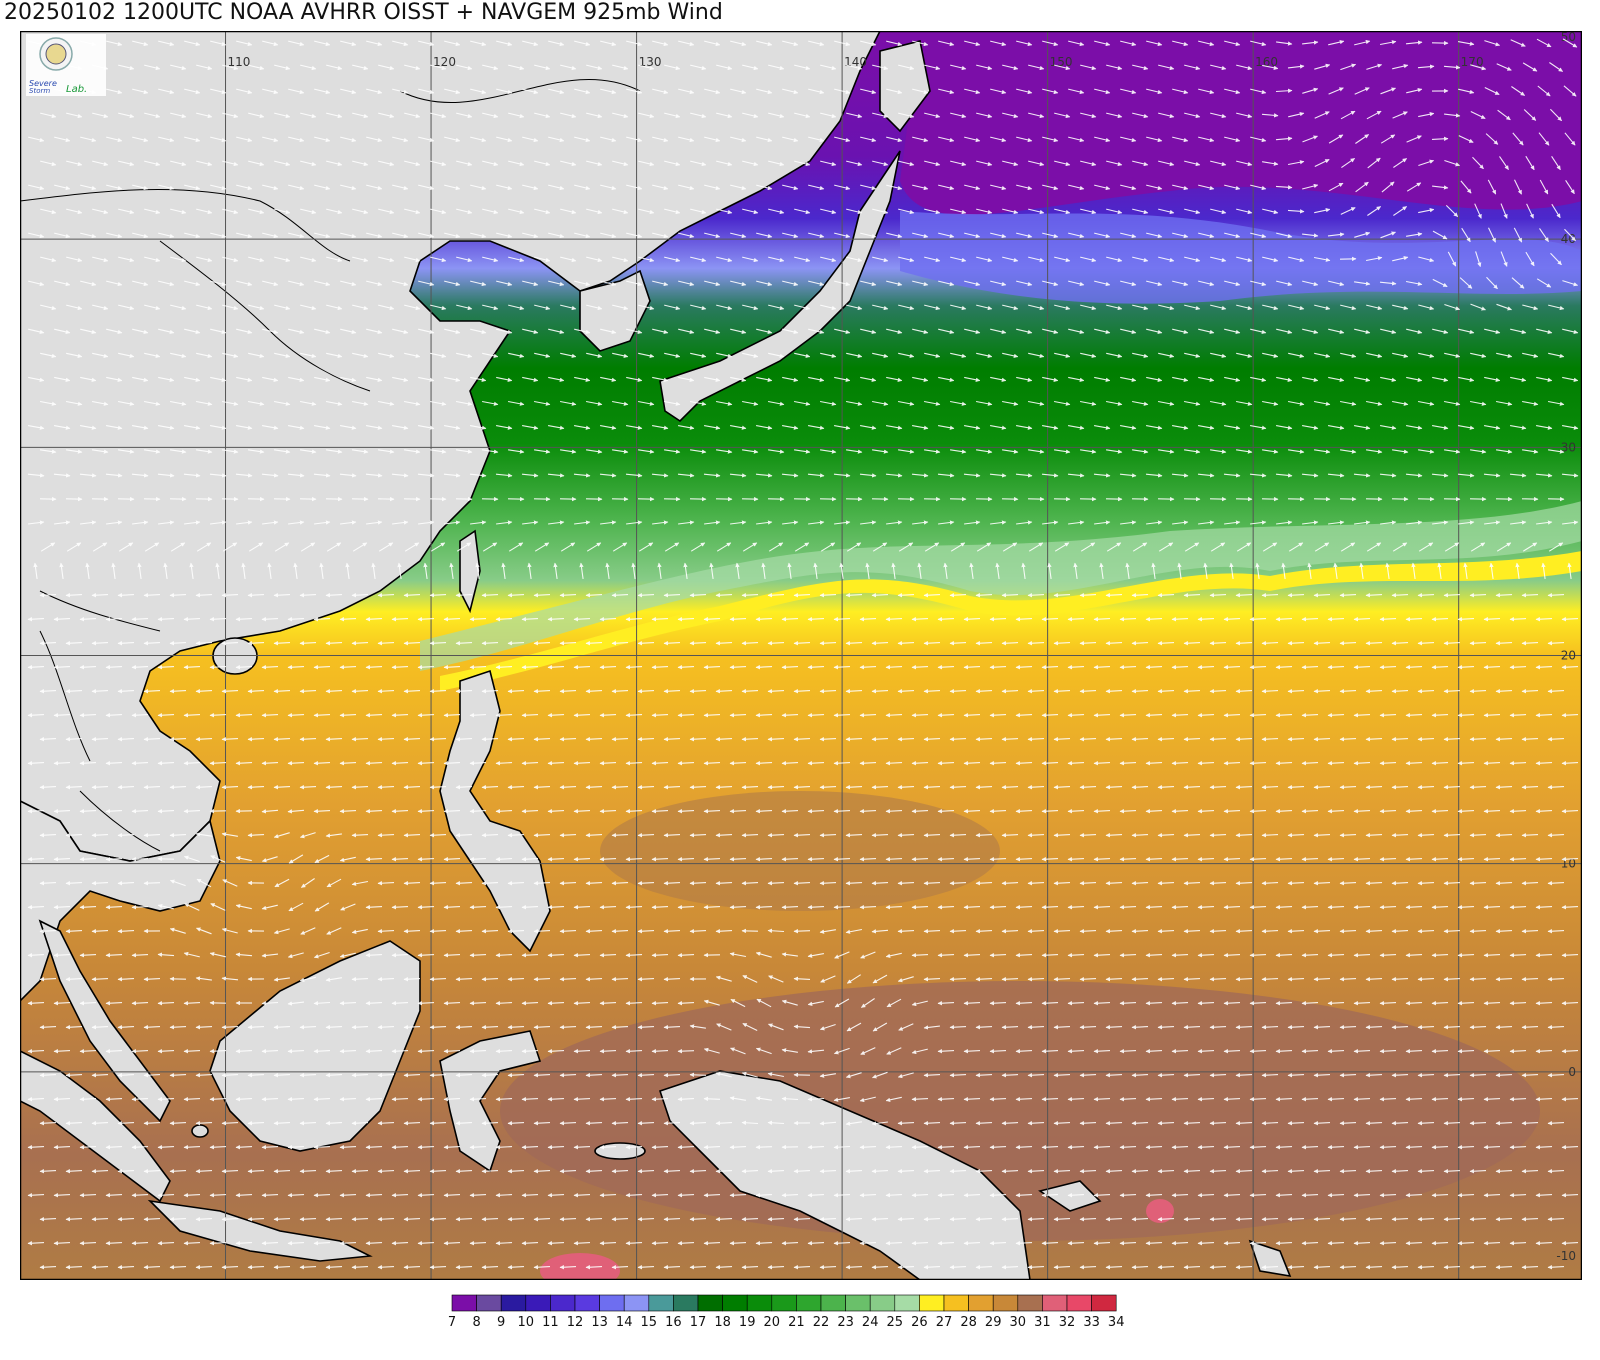 The width and height of the screenshot is (1600, 1360). What do you see at coordinates (919, 1322) in the screenshot?
I see `colorbar-label: 26` at bounding box center [919, 1322].